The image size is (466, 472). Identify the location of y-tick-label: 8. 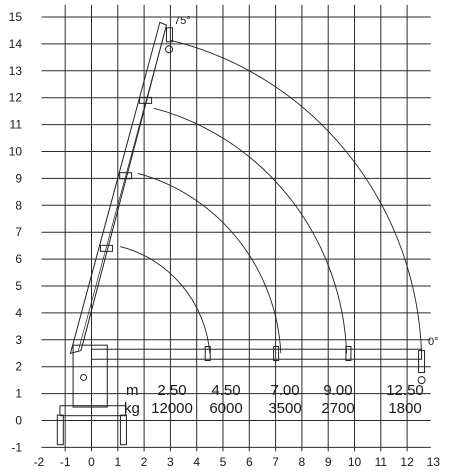
(18, 205).